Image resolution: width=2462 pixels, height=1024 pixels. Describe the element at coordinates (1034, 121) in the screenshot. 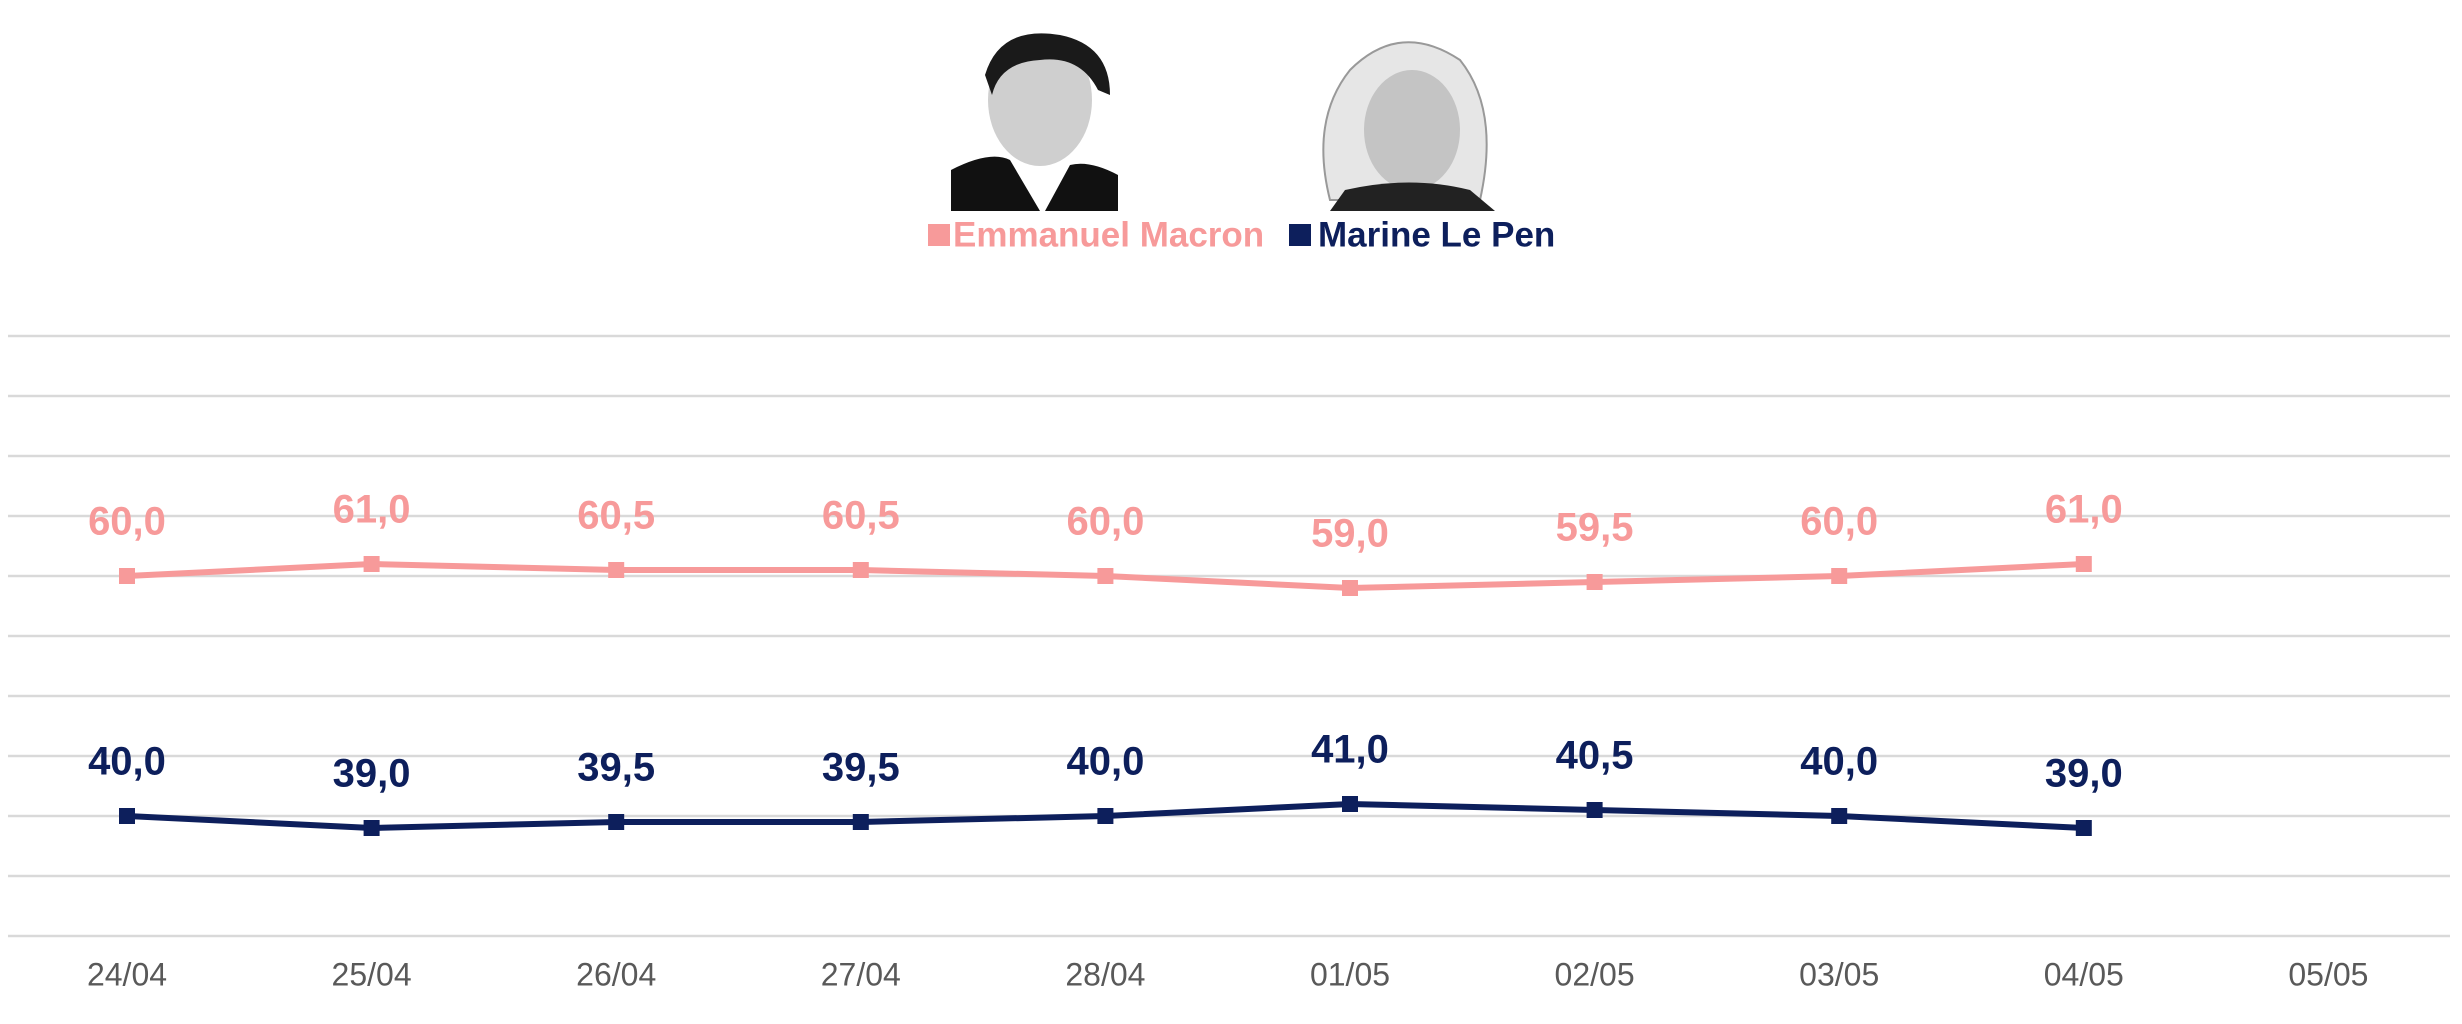

I see `portrait-macron` at that location.